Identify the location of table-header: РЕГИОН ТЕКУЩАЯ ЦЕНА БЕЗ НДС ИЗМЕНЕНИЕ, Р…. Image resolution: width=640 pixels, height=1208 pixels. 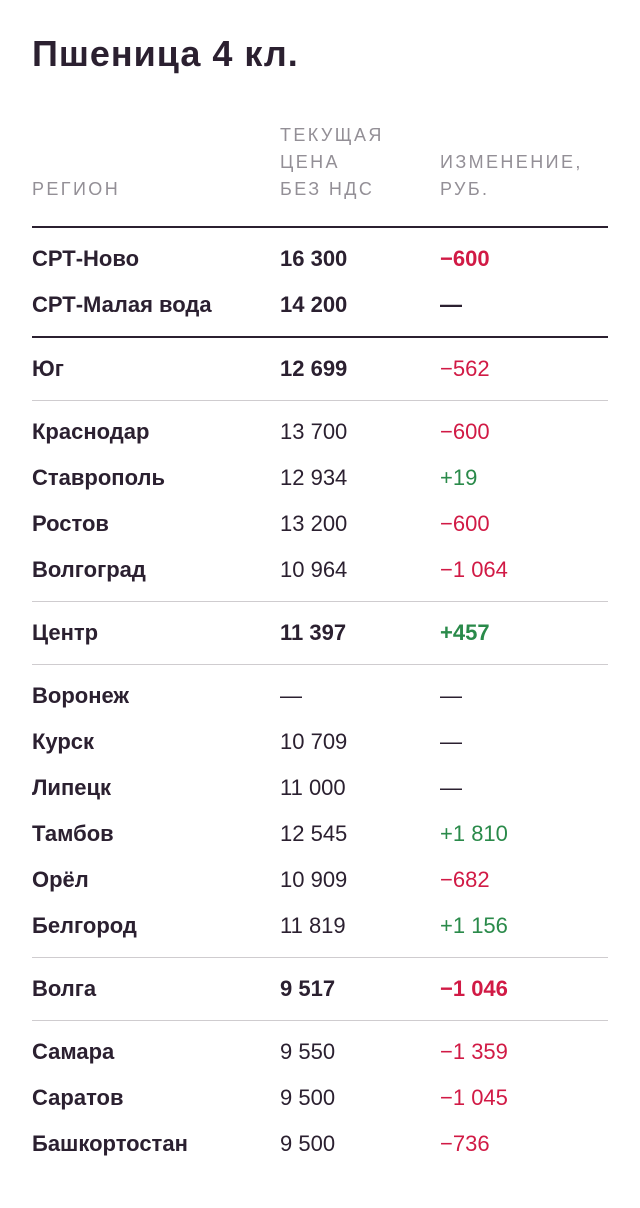
(320, 174).